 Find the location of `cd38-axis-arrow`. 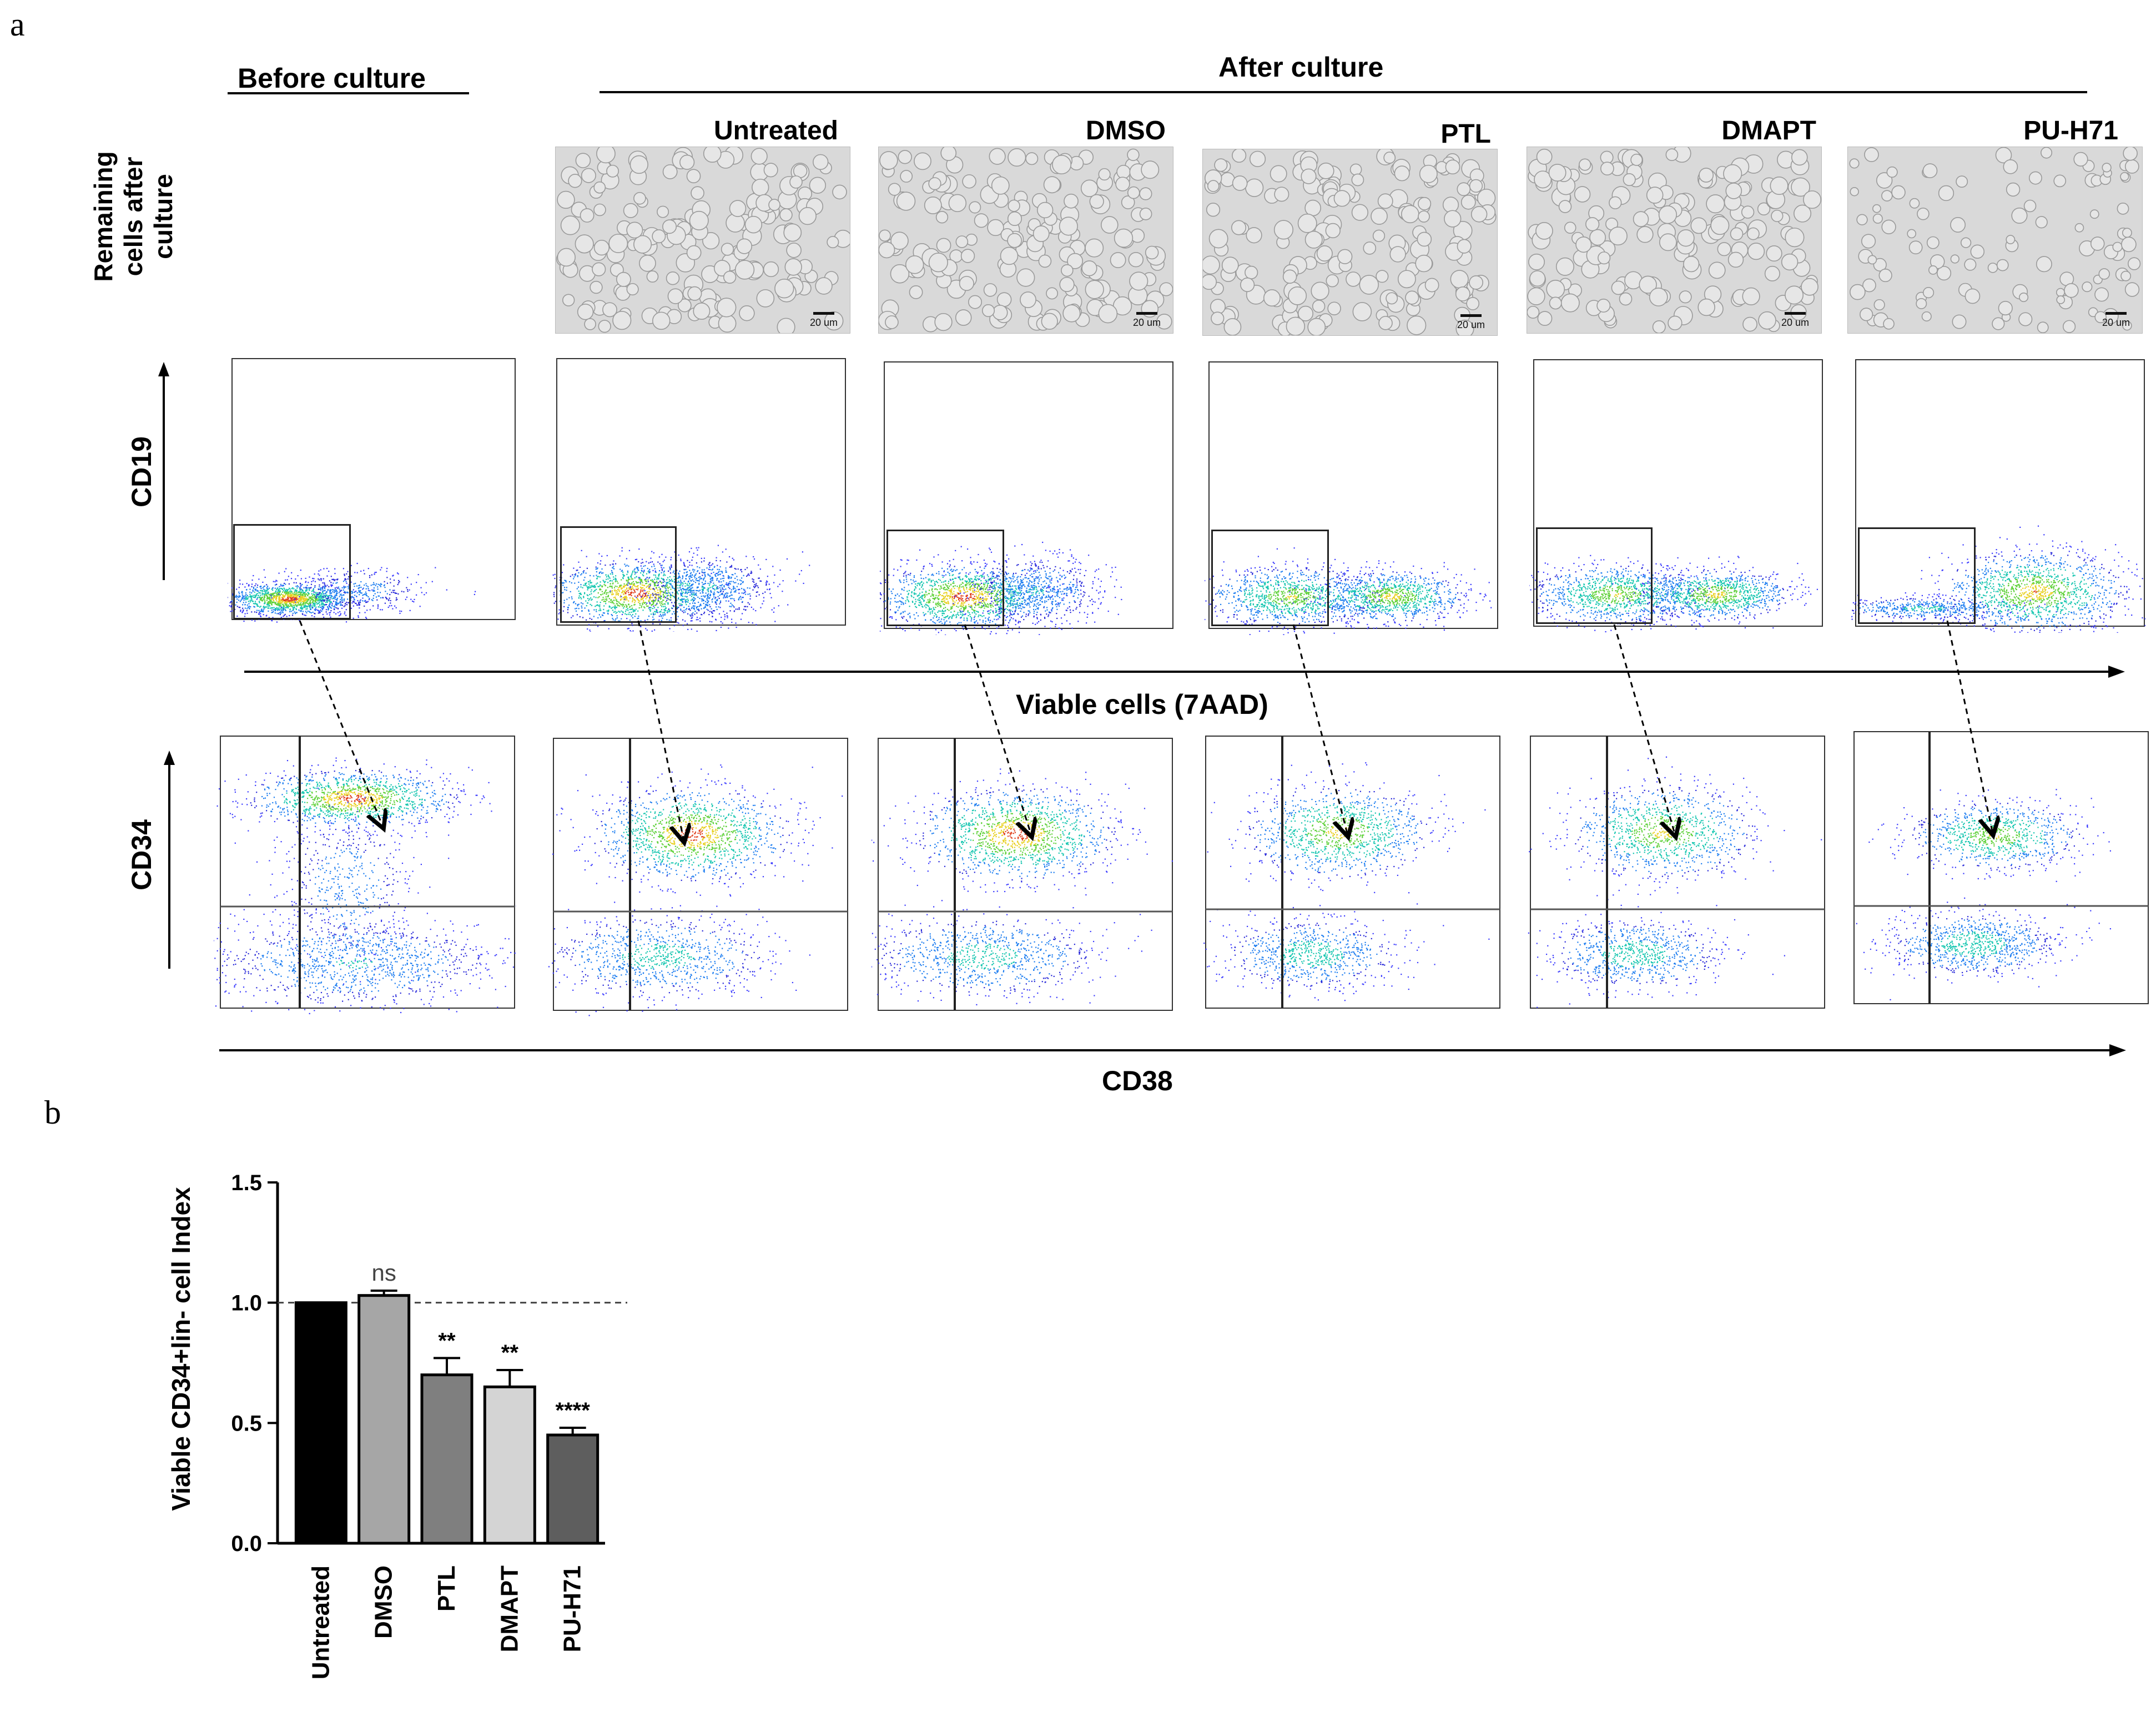

cd38-axis-arrow is located at coordinates (1172, 1050).